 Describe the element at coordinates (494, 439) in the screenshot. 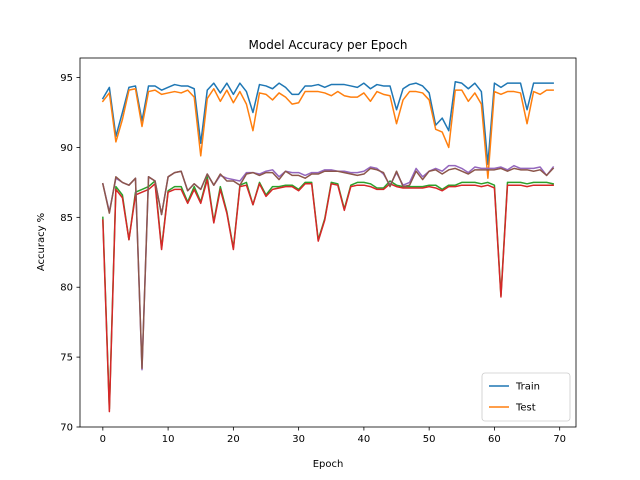

I see `x-tick-label: 60` at that location.